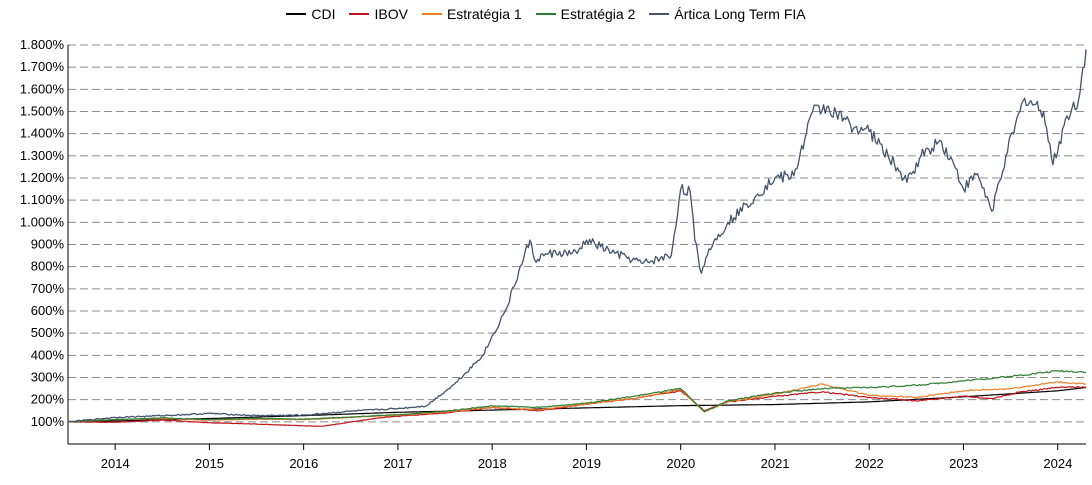 The height and width of the screenshot is (485, 1092). What do you see at coordinates (42, 155) in the screenshot?
I see `y-tick-label: 1.300%` at bounding box center [42, 155].